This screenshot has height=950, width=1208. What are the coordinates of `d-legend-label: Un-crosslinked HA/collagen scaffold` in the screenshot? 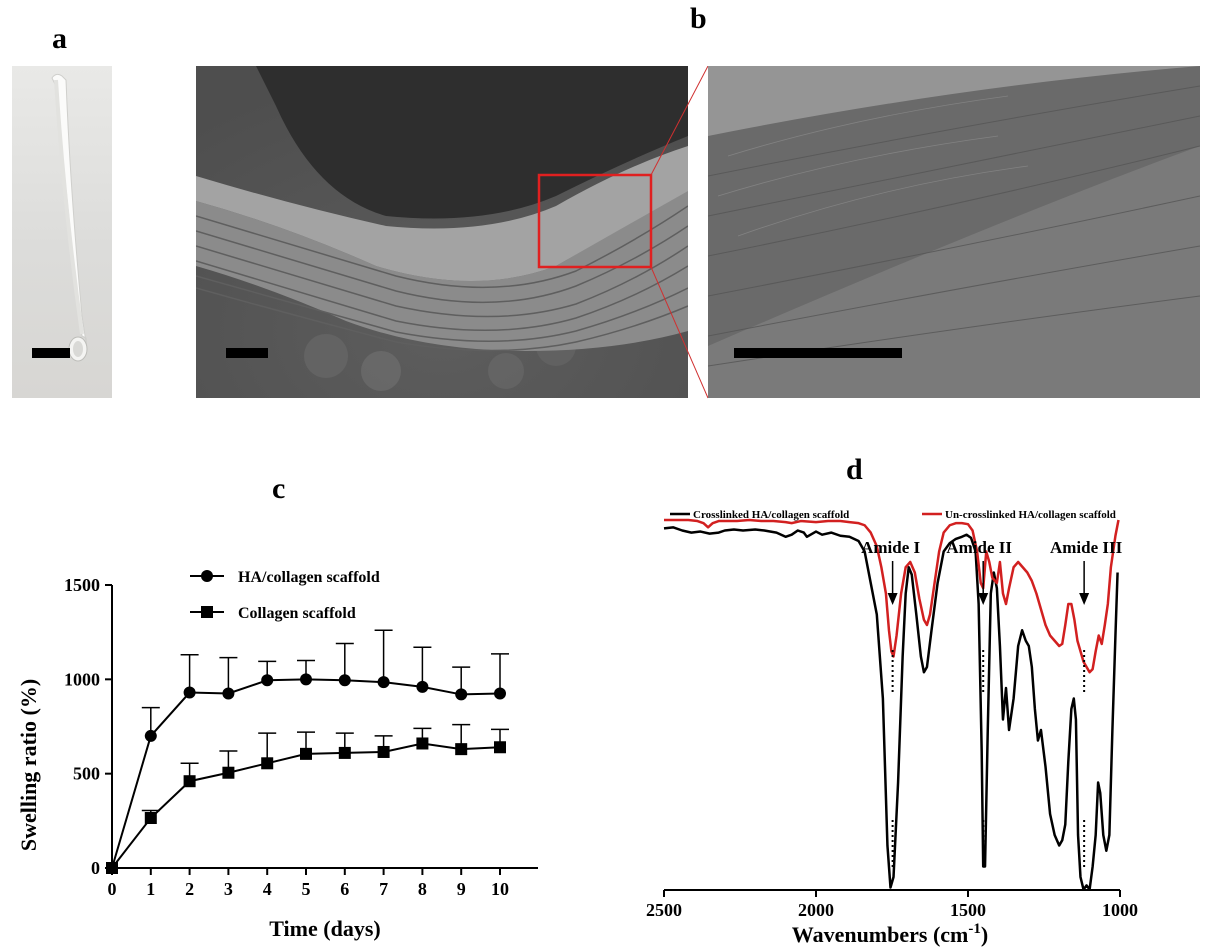 It's located at (1030, 515).